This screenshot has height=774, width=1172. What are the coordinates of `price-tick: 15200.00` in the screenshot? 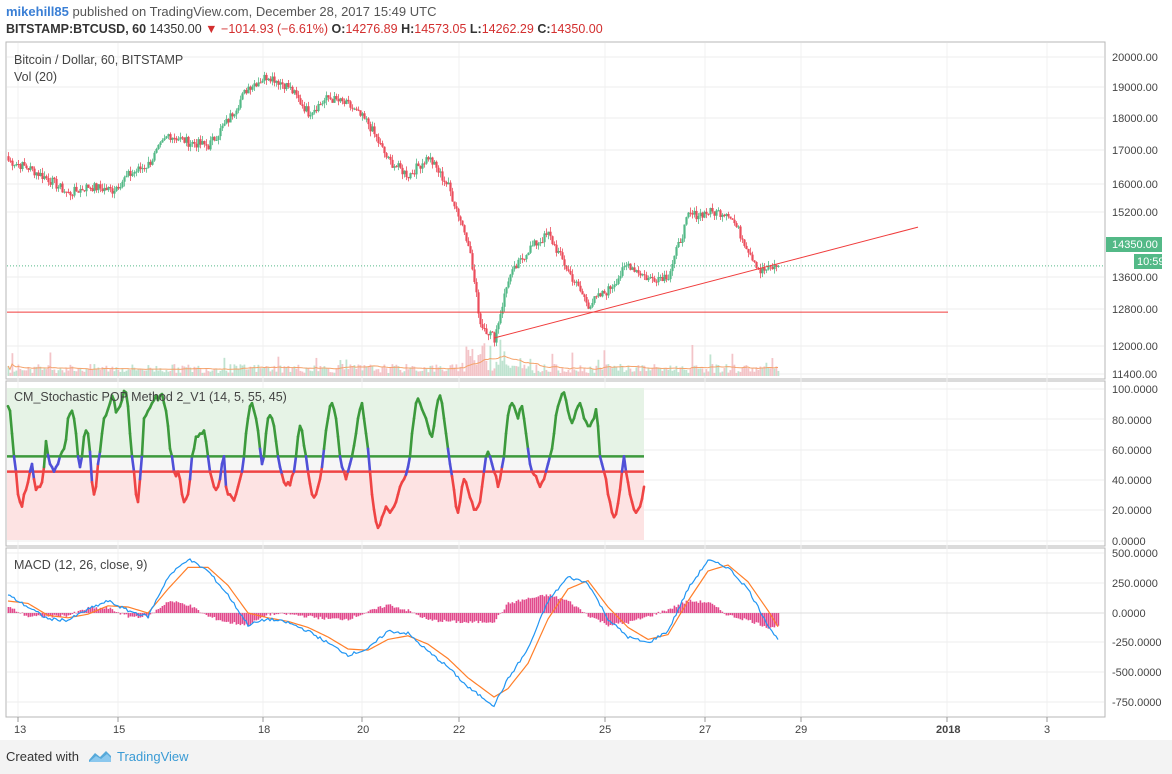 It's located at (1135, 213).